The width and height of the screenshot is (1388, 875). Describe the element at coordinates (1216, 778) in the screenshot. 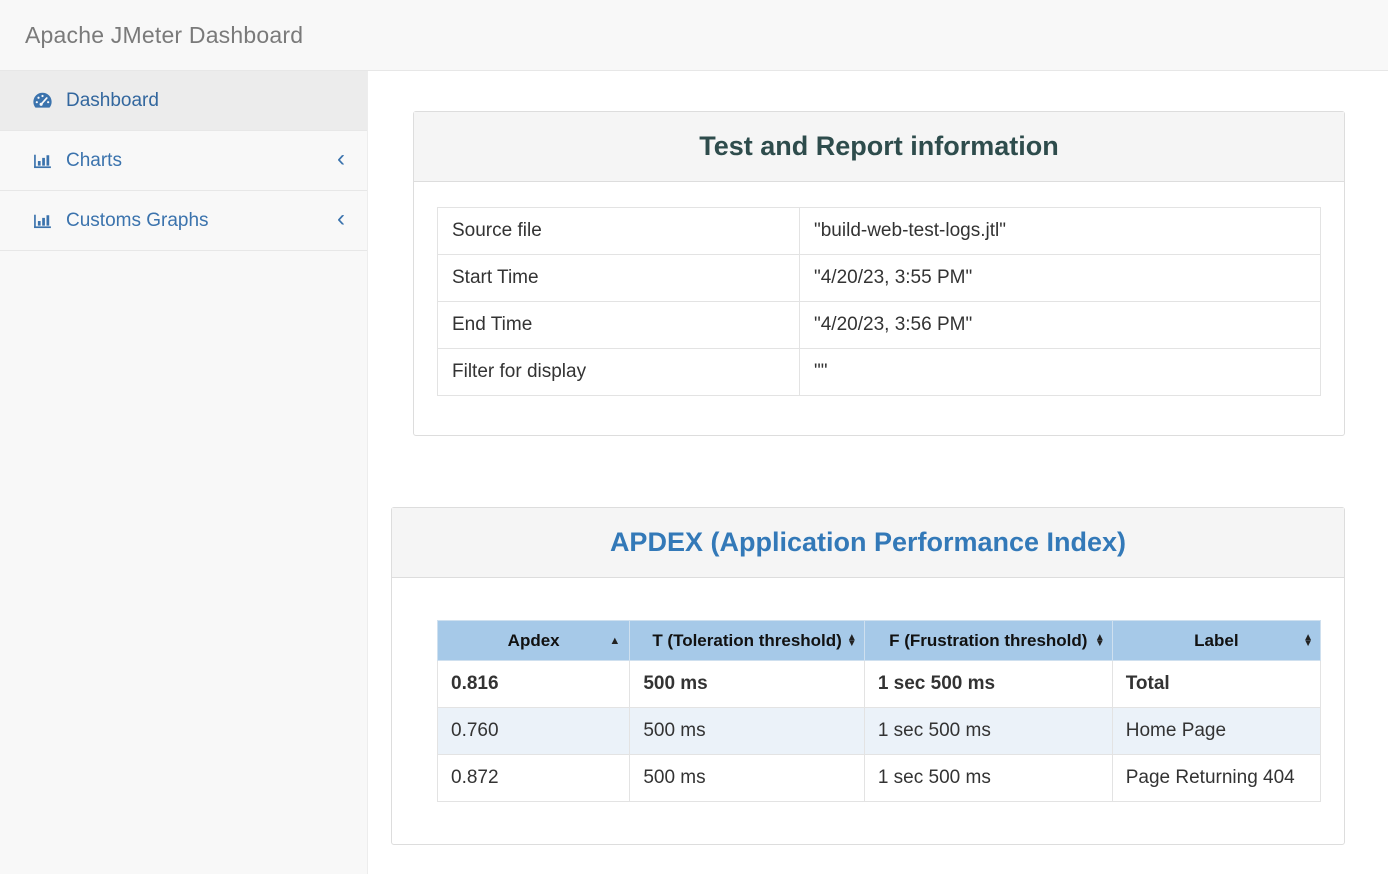

I see `label-value: Page Returning 404` at that location.